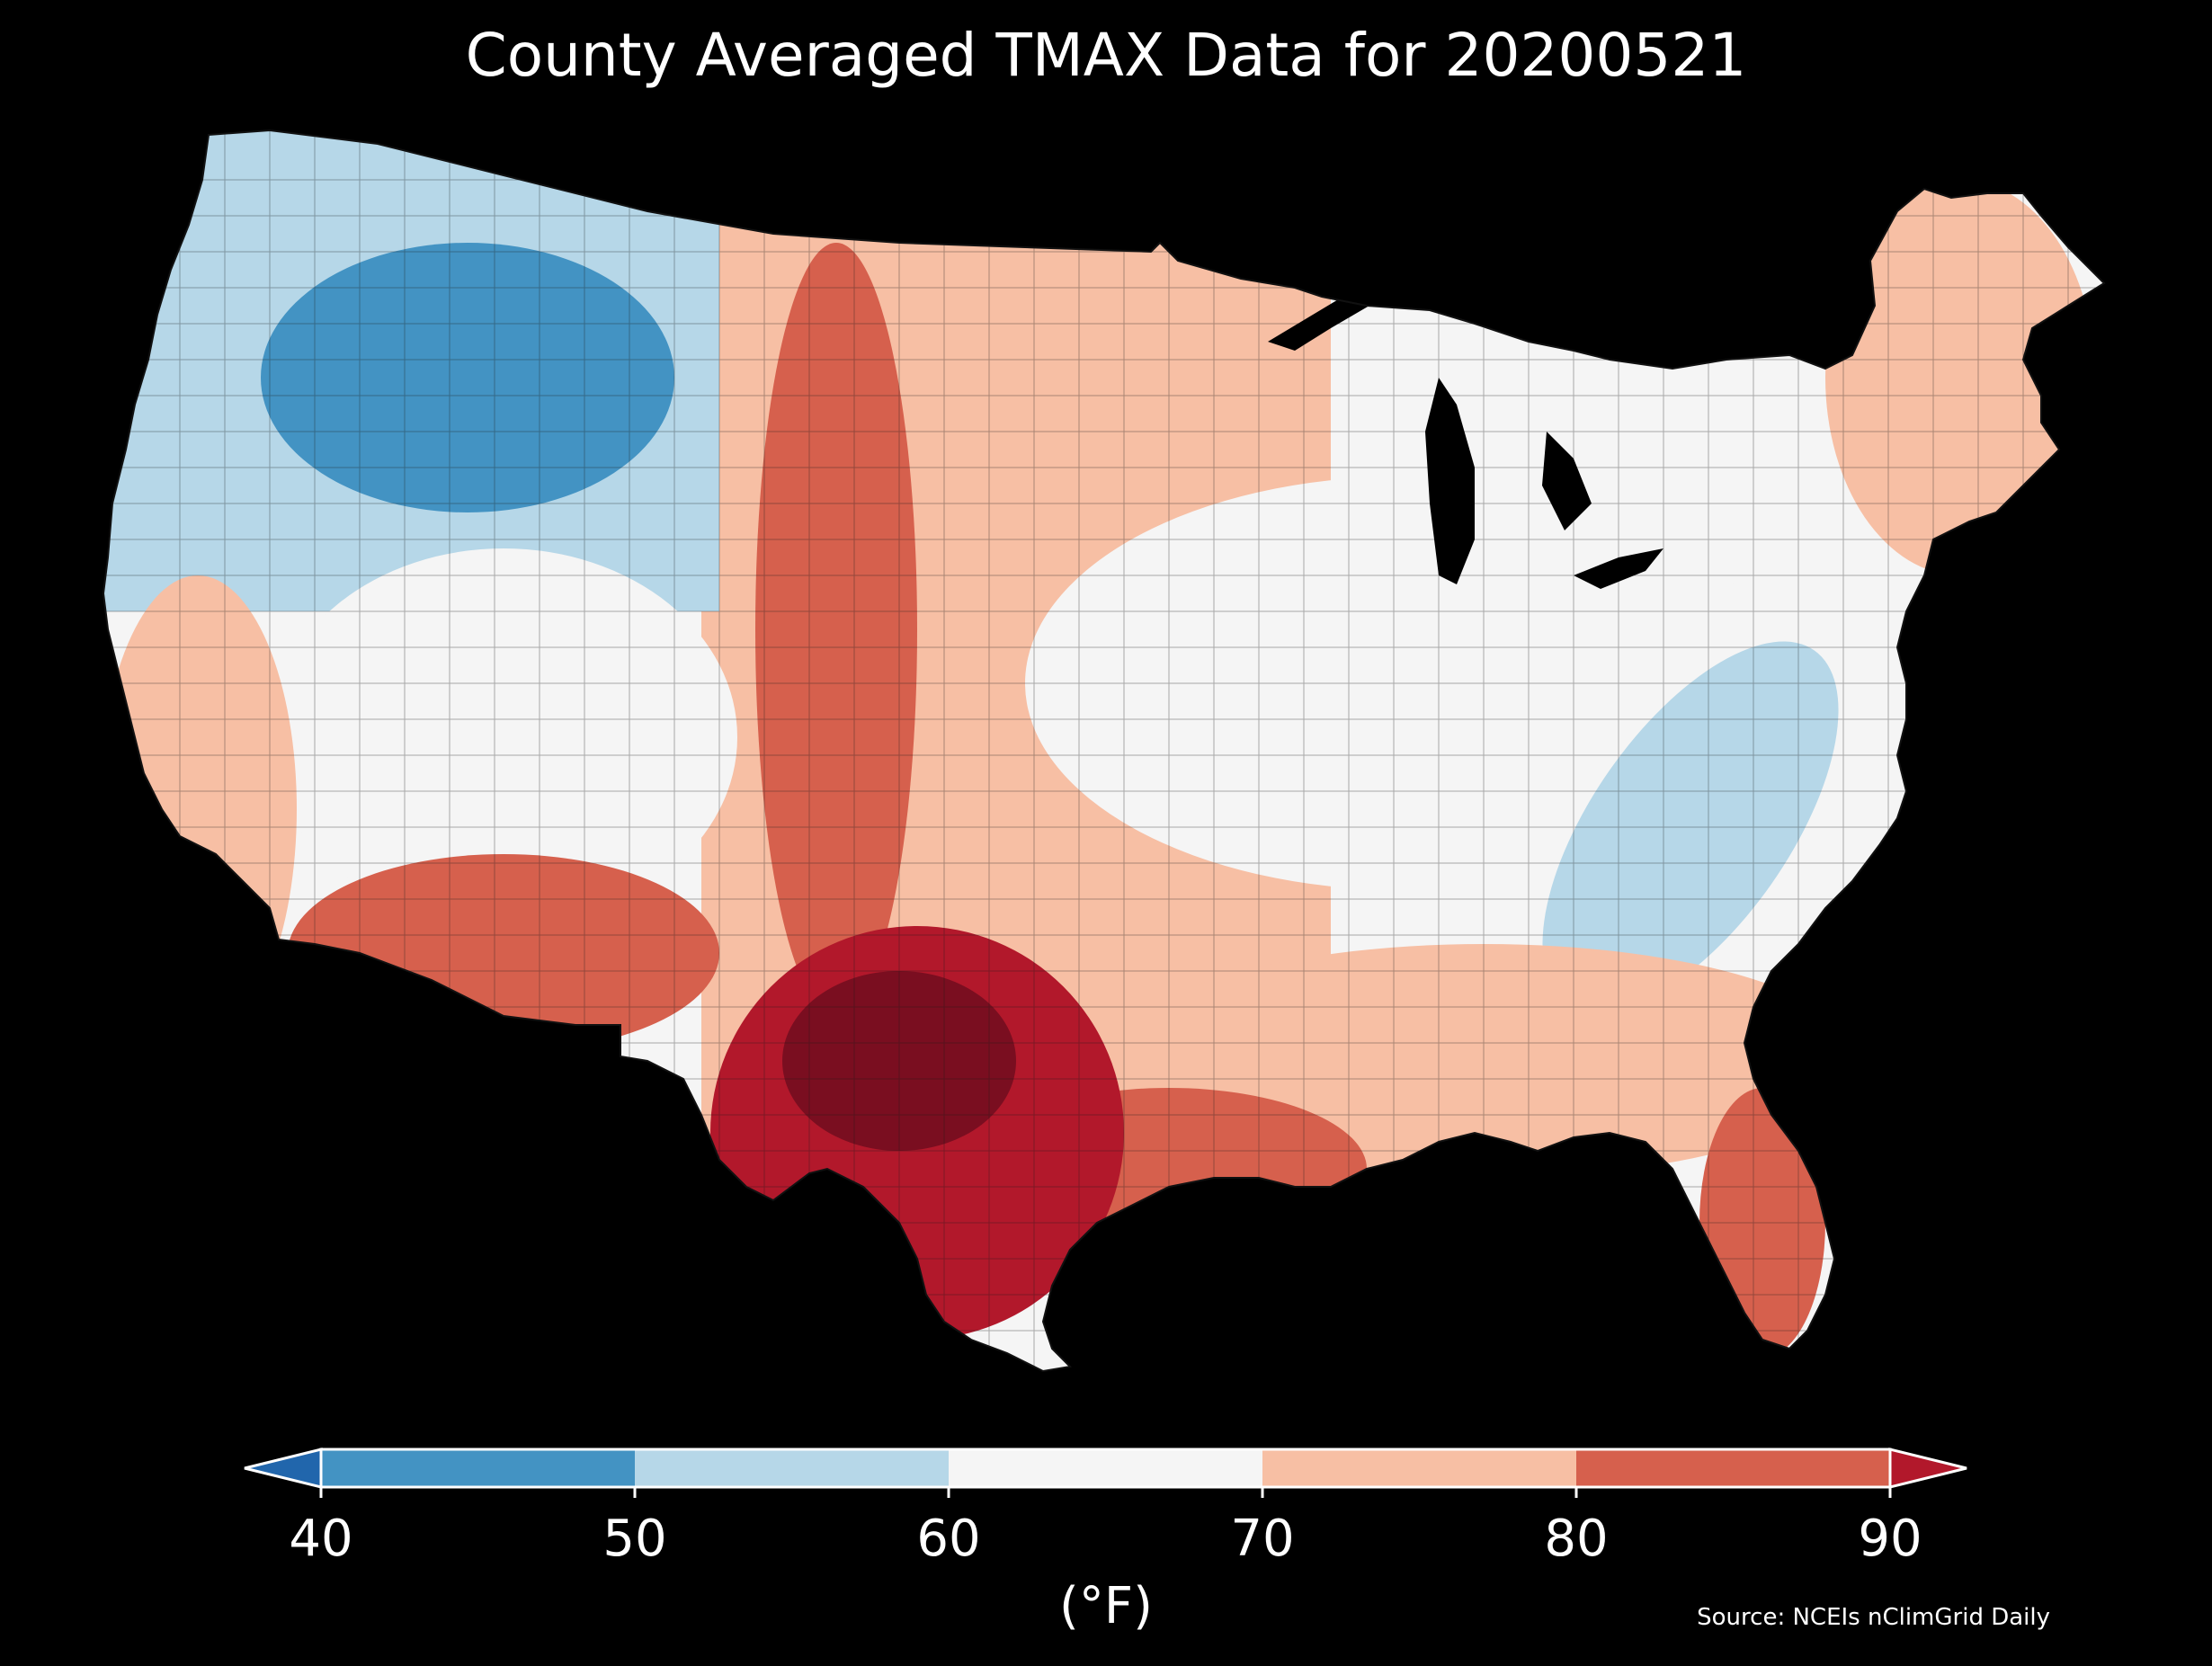 The height and width of the screenshot is (1666, 2212). I want to click on texas-core-fill, so click(899, 1061).